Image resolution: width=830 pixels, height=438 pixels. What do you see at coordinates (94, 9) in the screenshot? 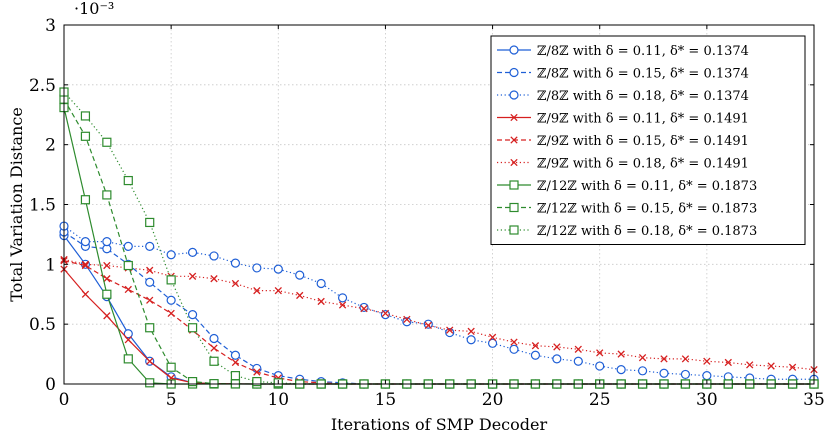
I see `y-axis-exponent-label: ·10⁻³` at bounding box center [94, 9].